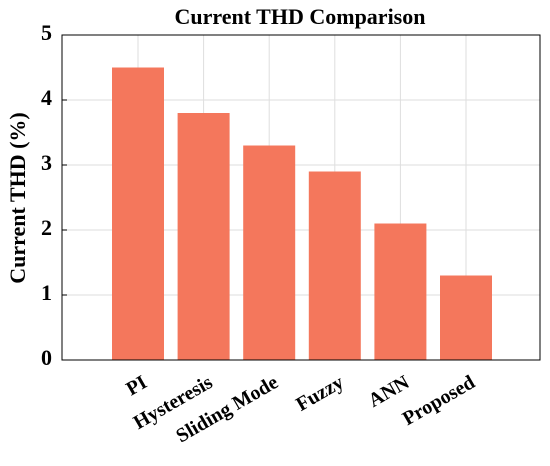  What do you see at coordinates (46, 292) in the screenshot?
I see `y-tick-label: 1` at bounding box center [46, 292].